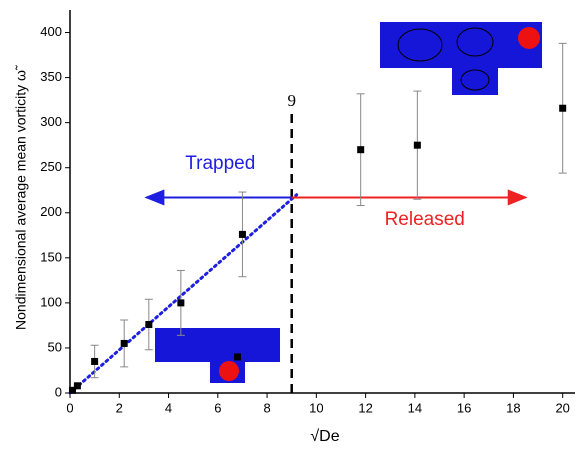  I want to click on y-tick-label: 50, so click(55, 346).